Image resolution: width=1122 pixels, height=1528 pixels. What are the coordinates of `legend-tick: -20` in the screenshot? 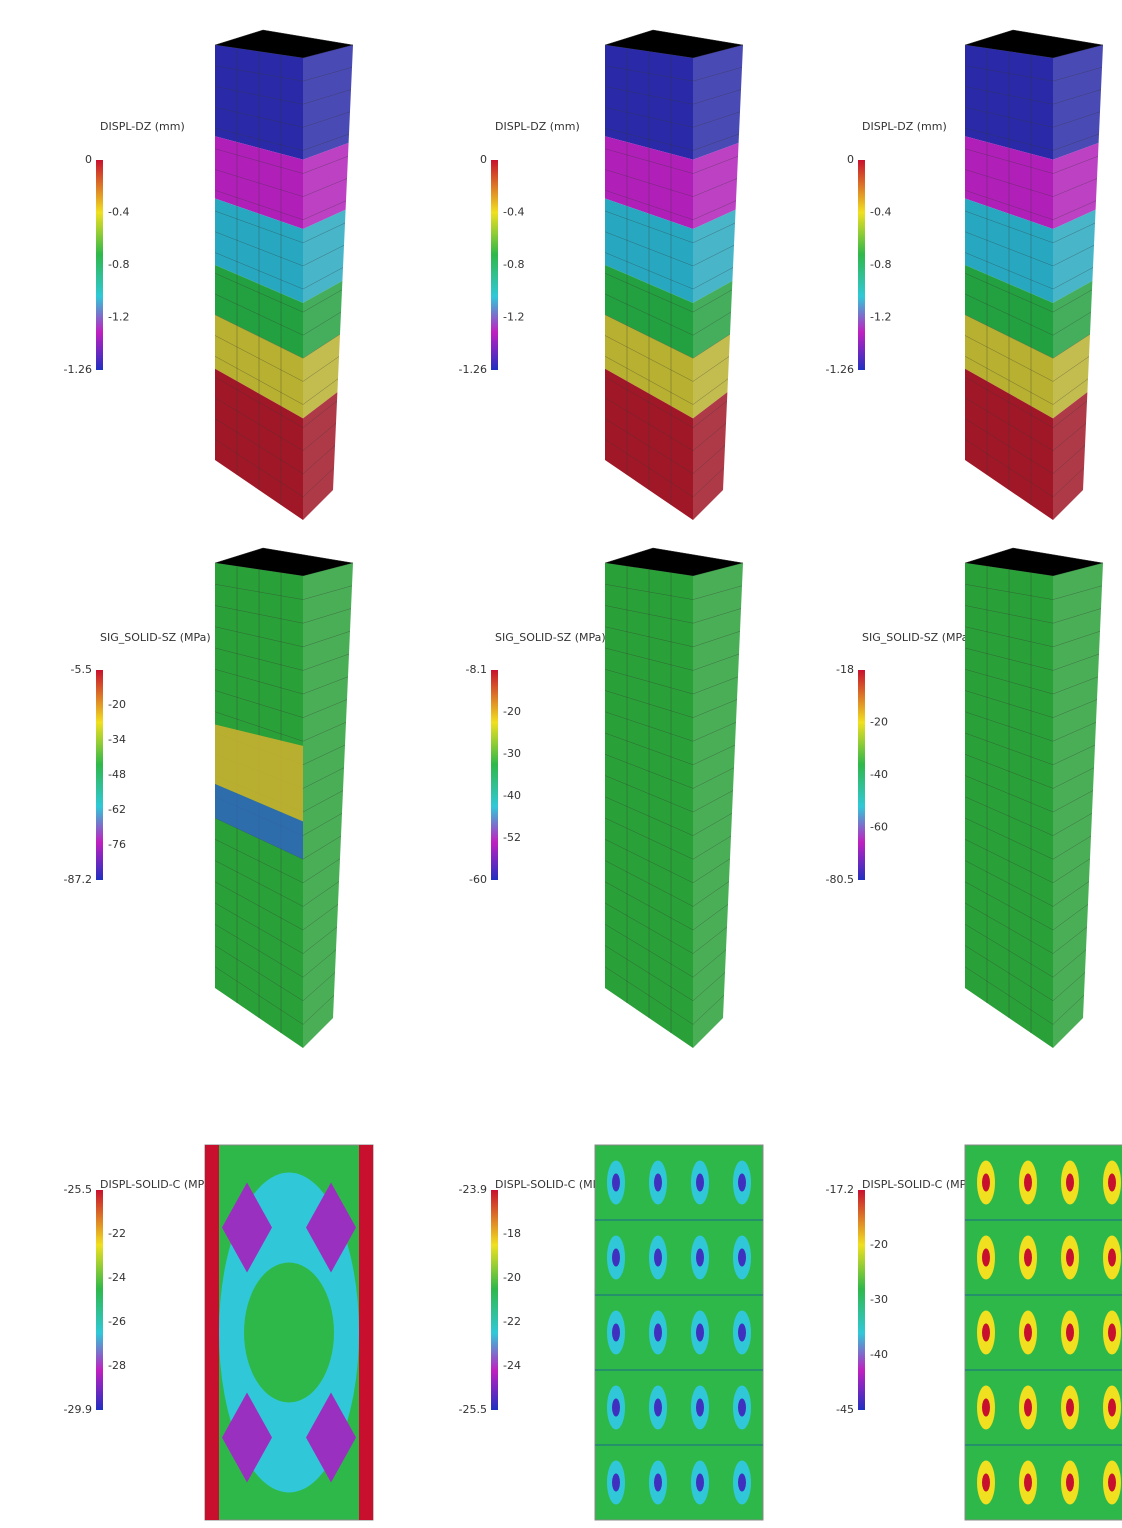 It's located at (117, 704).